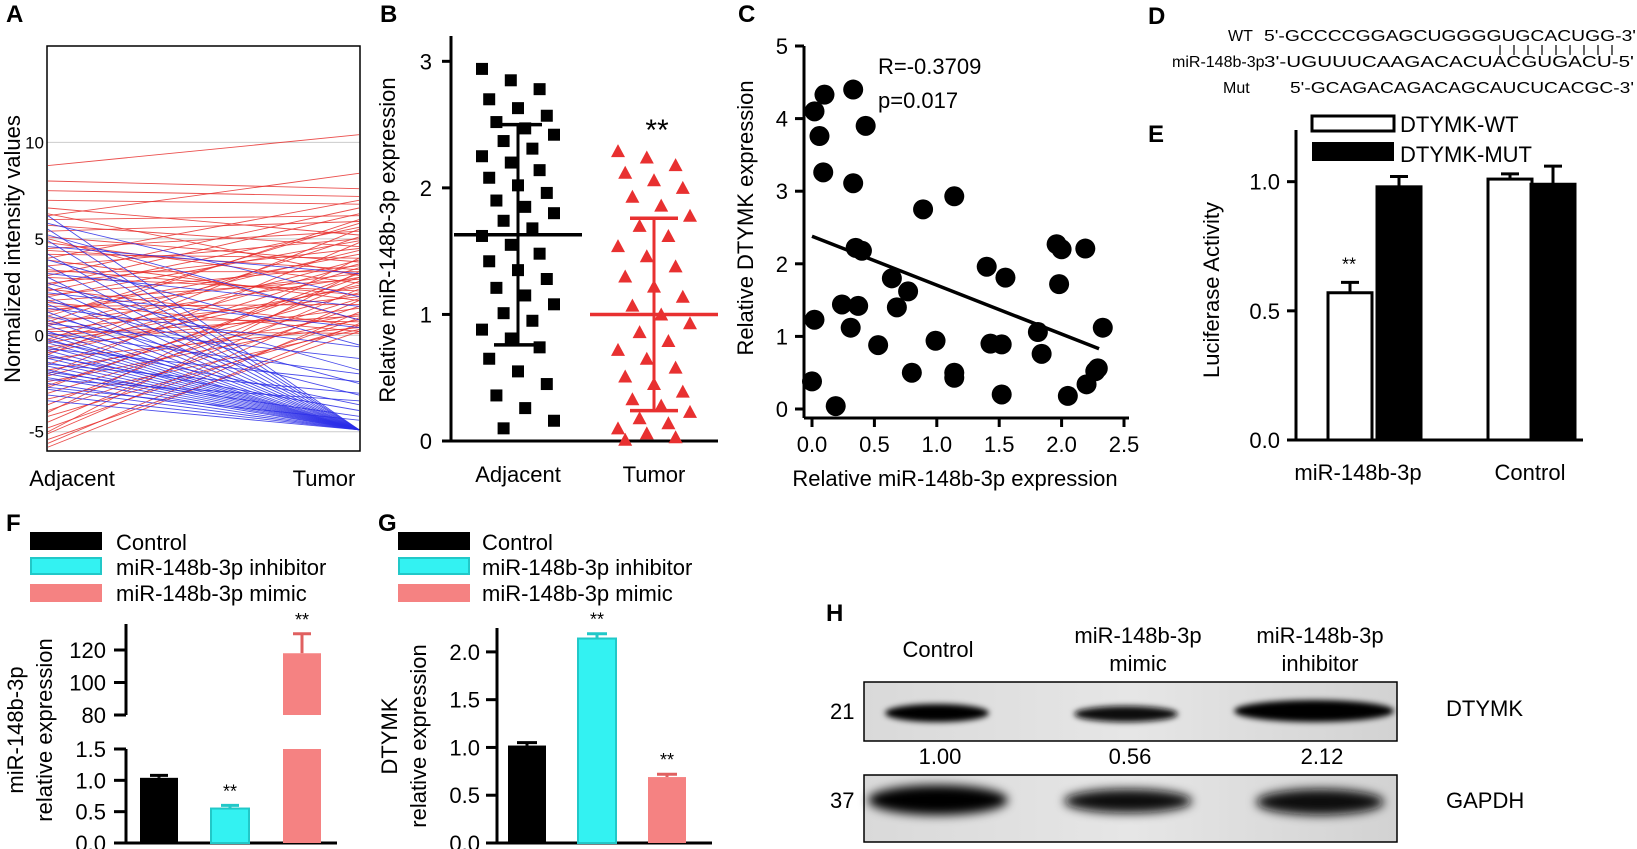 This screenshot has height=849, width=1637. Describe the element at coordinates (1485, 800) in the screenshot. I see `panel-h-label-gapdh: GAPDH` at that location.